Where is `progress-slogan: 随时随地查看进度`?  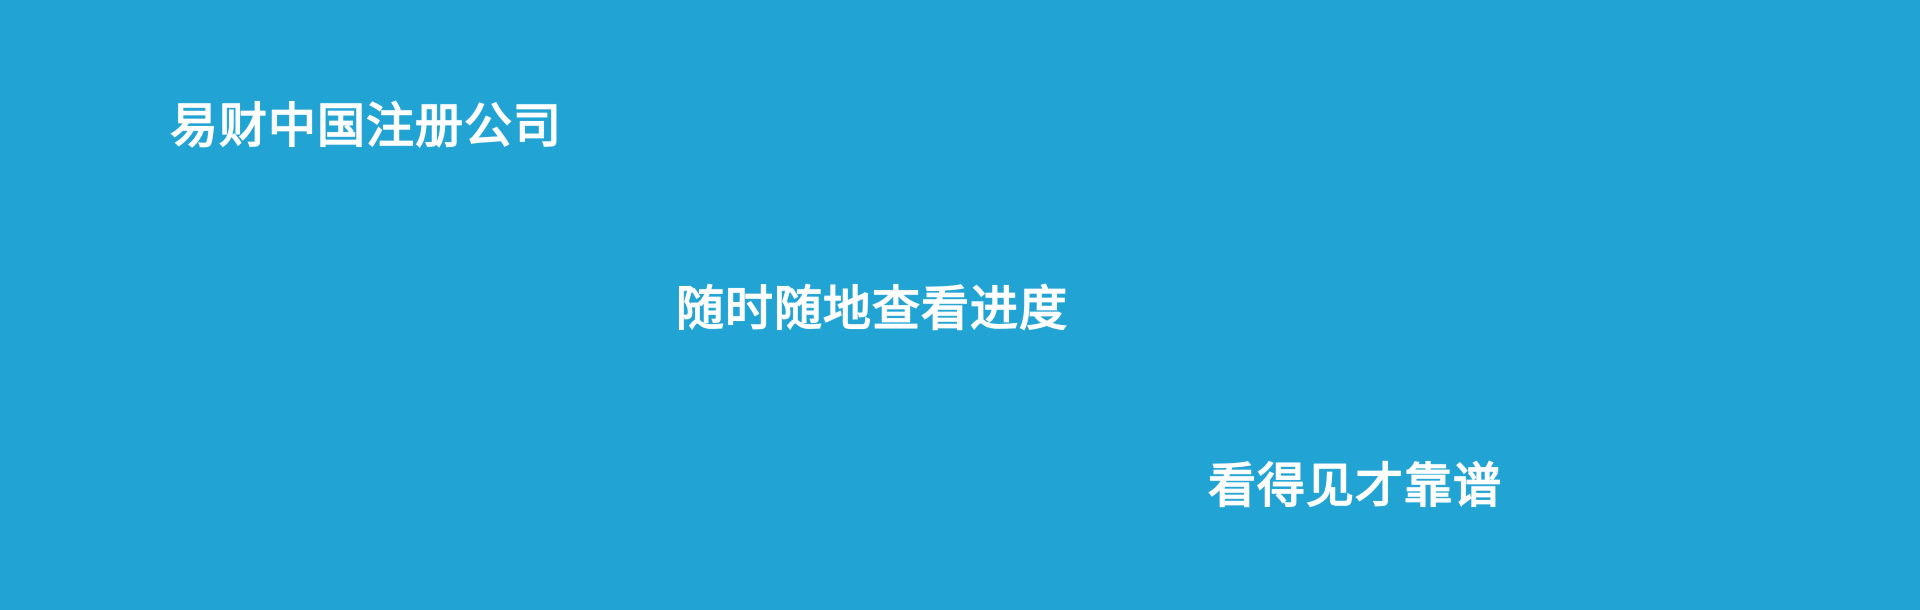
progress-slogan: 随时随地查看进度 is located at coordinates (872, 309).